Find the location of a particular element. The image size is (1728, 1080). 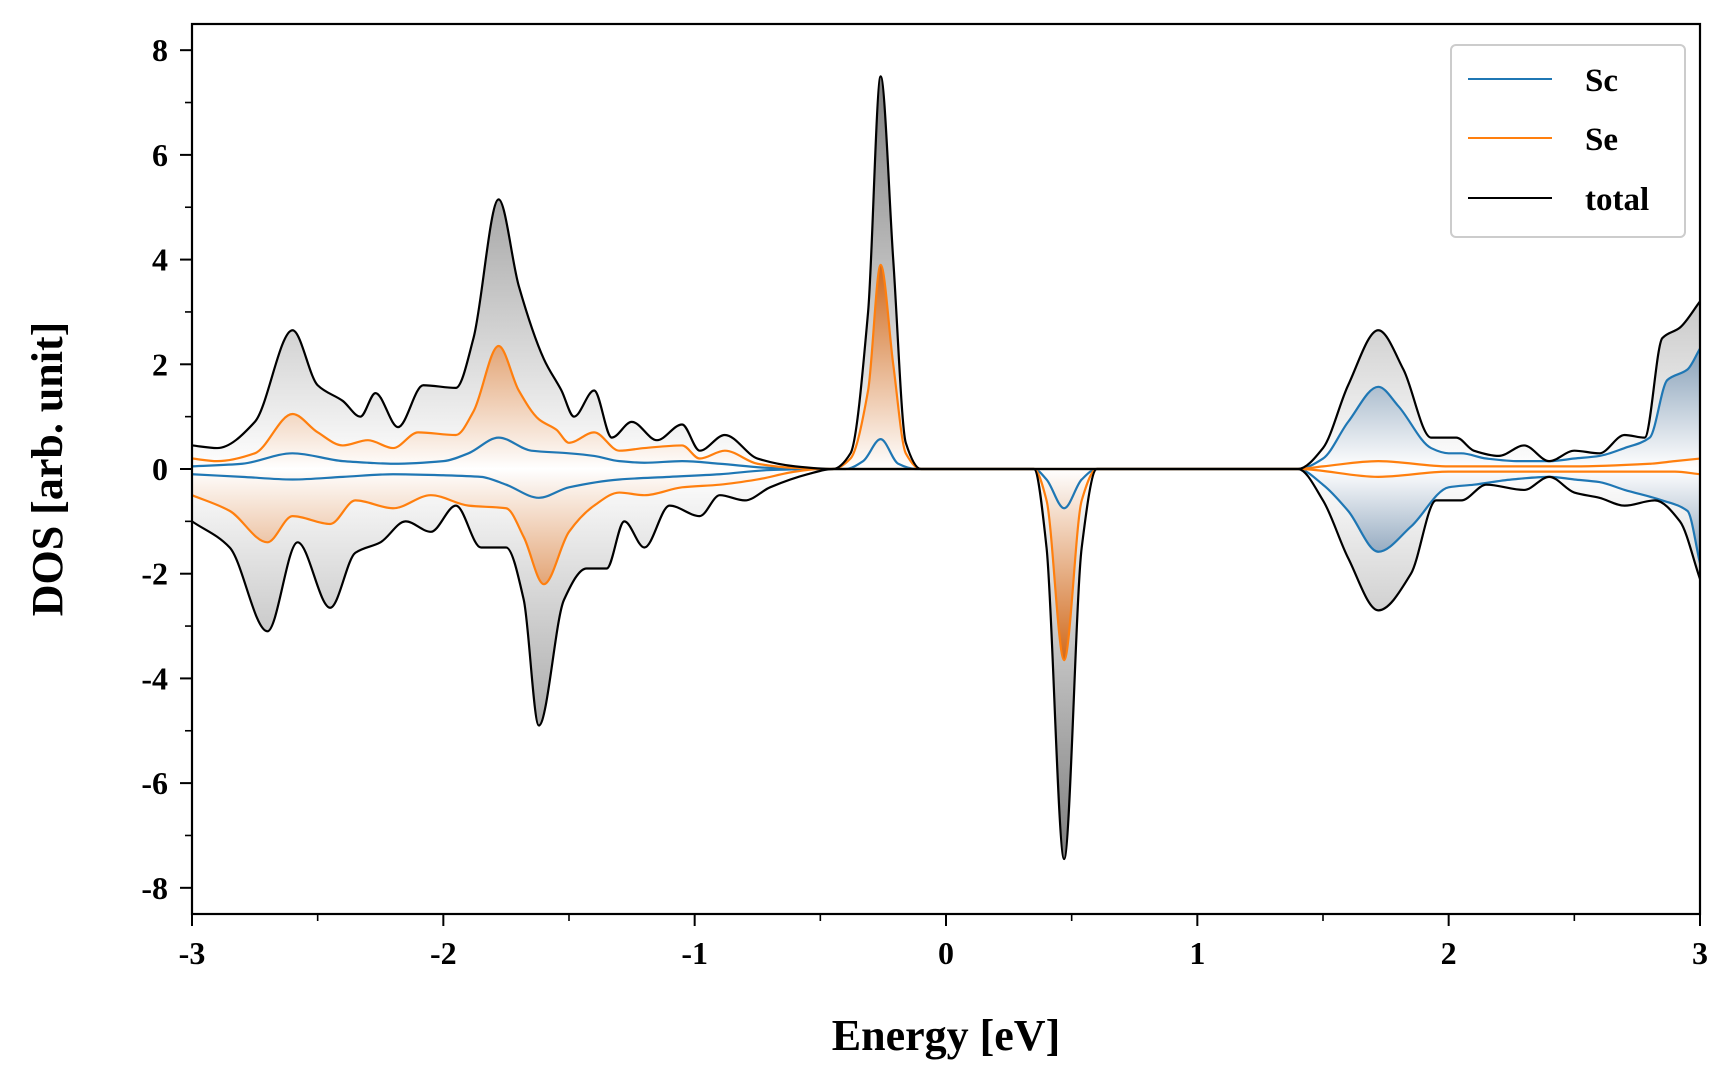

x-tick-label: -2 is located at coordinates (443, 953).